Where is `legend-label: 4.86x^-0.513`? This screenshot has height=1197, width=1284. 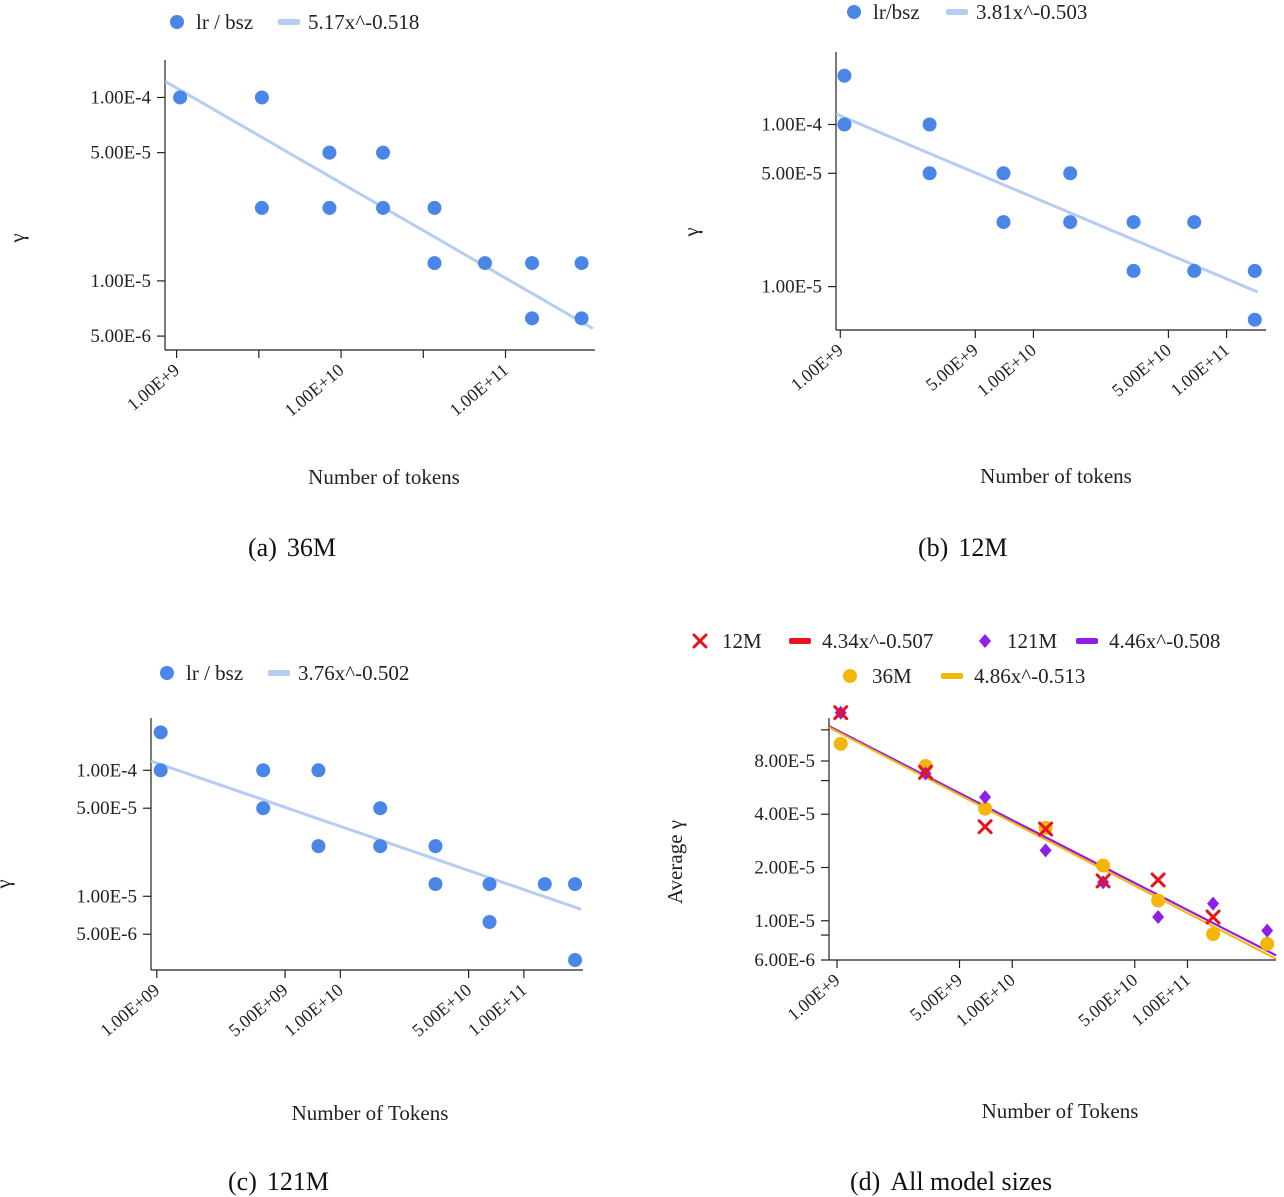 legend-label: 4.86x^-0.513 is located at coordinates (1029, 676).